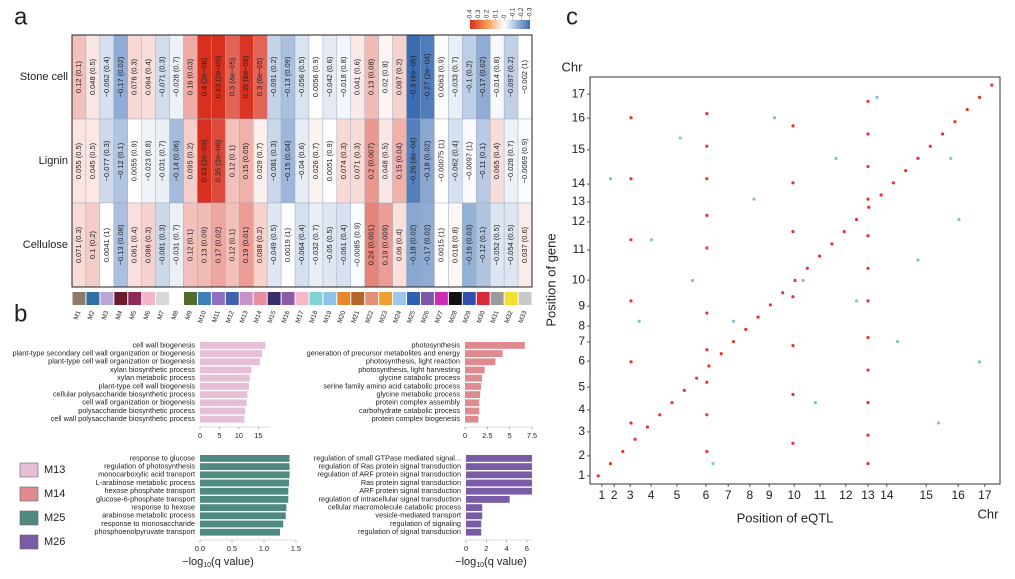 The width and height of the screenshot is (1015, 579). I want to click on cell-label: −0.1 (0.2), so click(468, 76).